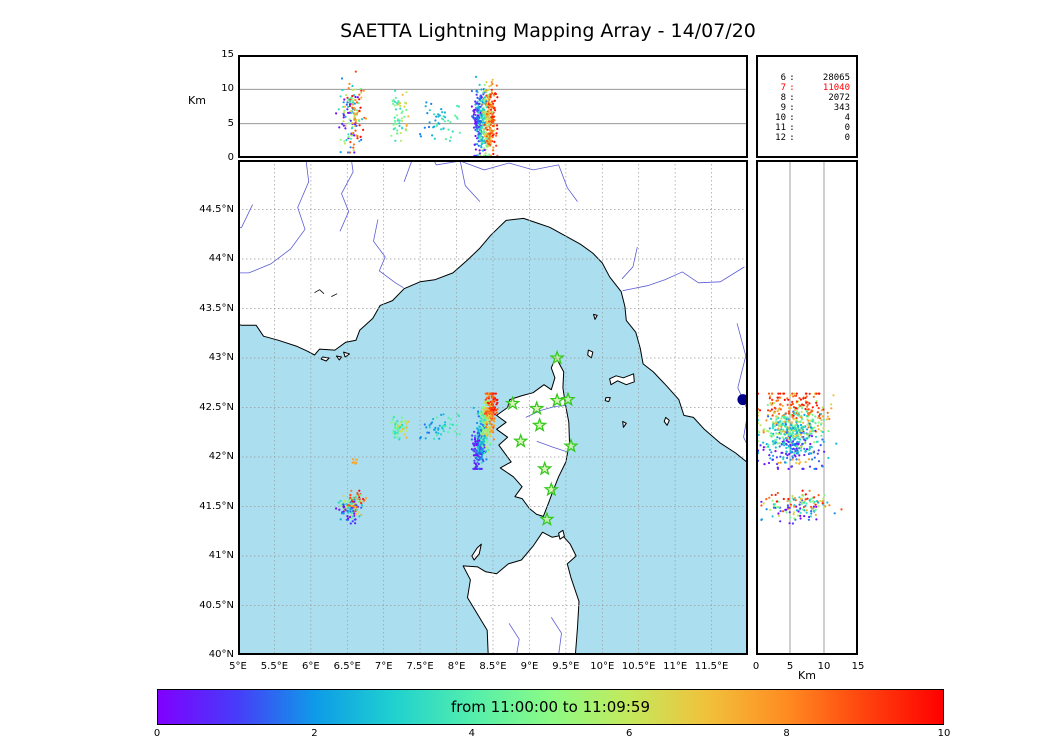  What do you see at coordinates (847, 118) in the screenshot?
I see `station-count-value: 4` at bounding box center [847, 118].